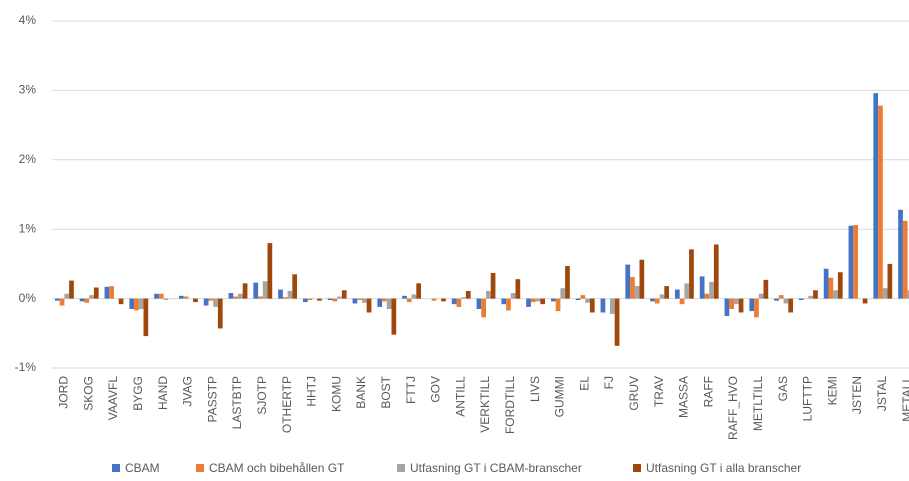 The image size is (909, 481). What do you see at coordinates (312, 391) in the screenshot?
I see `x-tick-label: HHTJ` at bounding box center [312, 391].